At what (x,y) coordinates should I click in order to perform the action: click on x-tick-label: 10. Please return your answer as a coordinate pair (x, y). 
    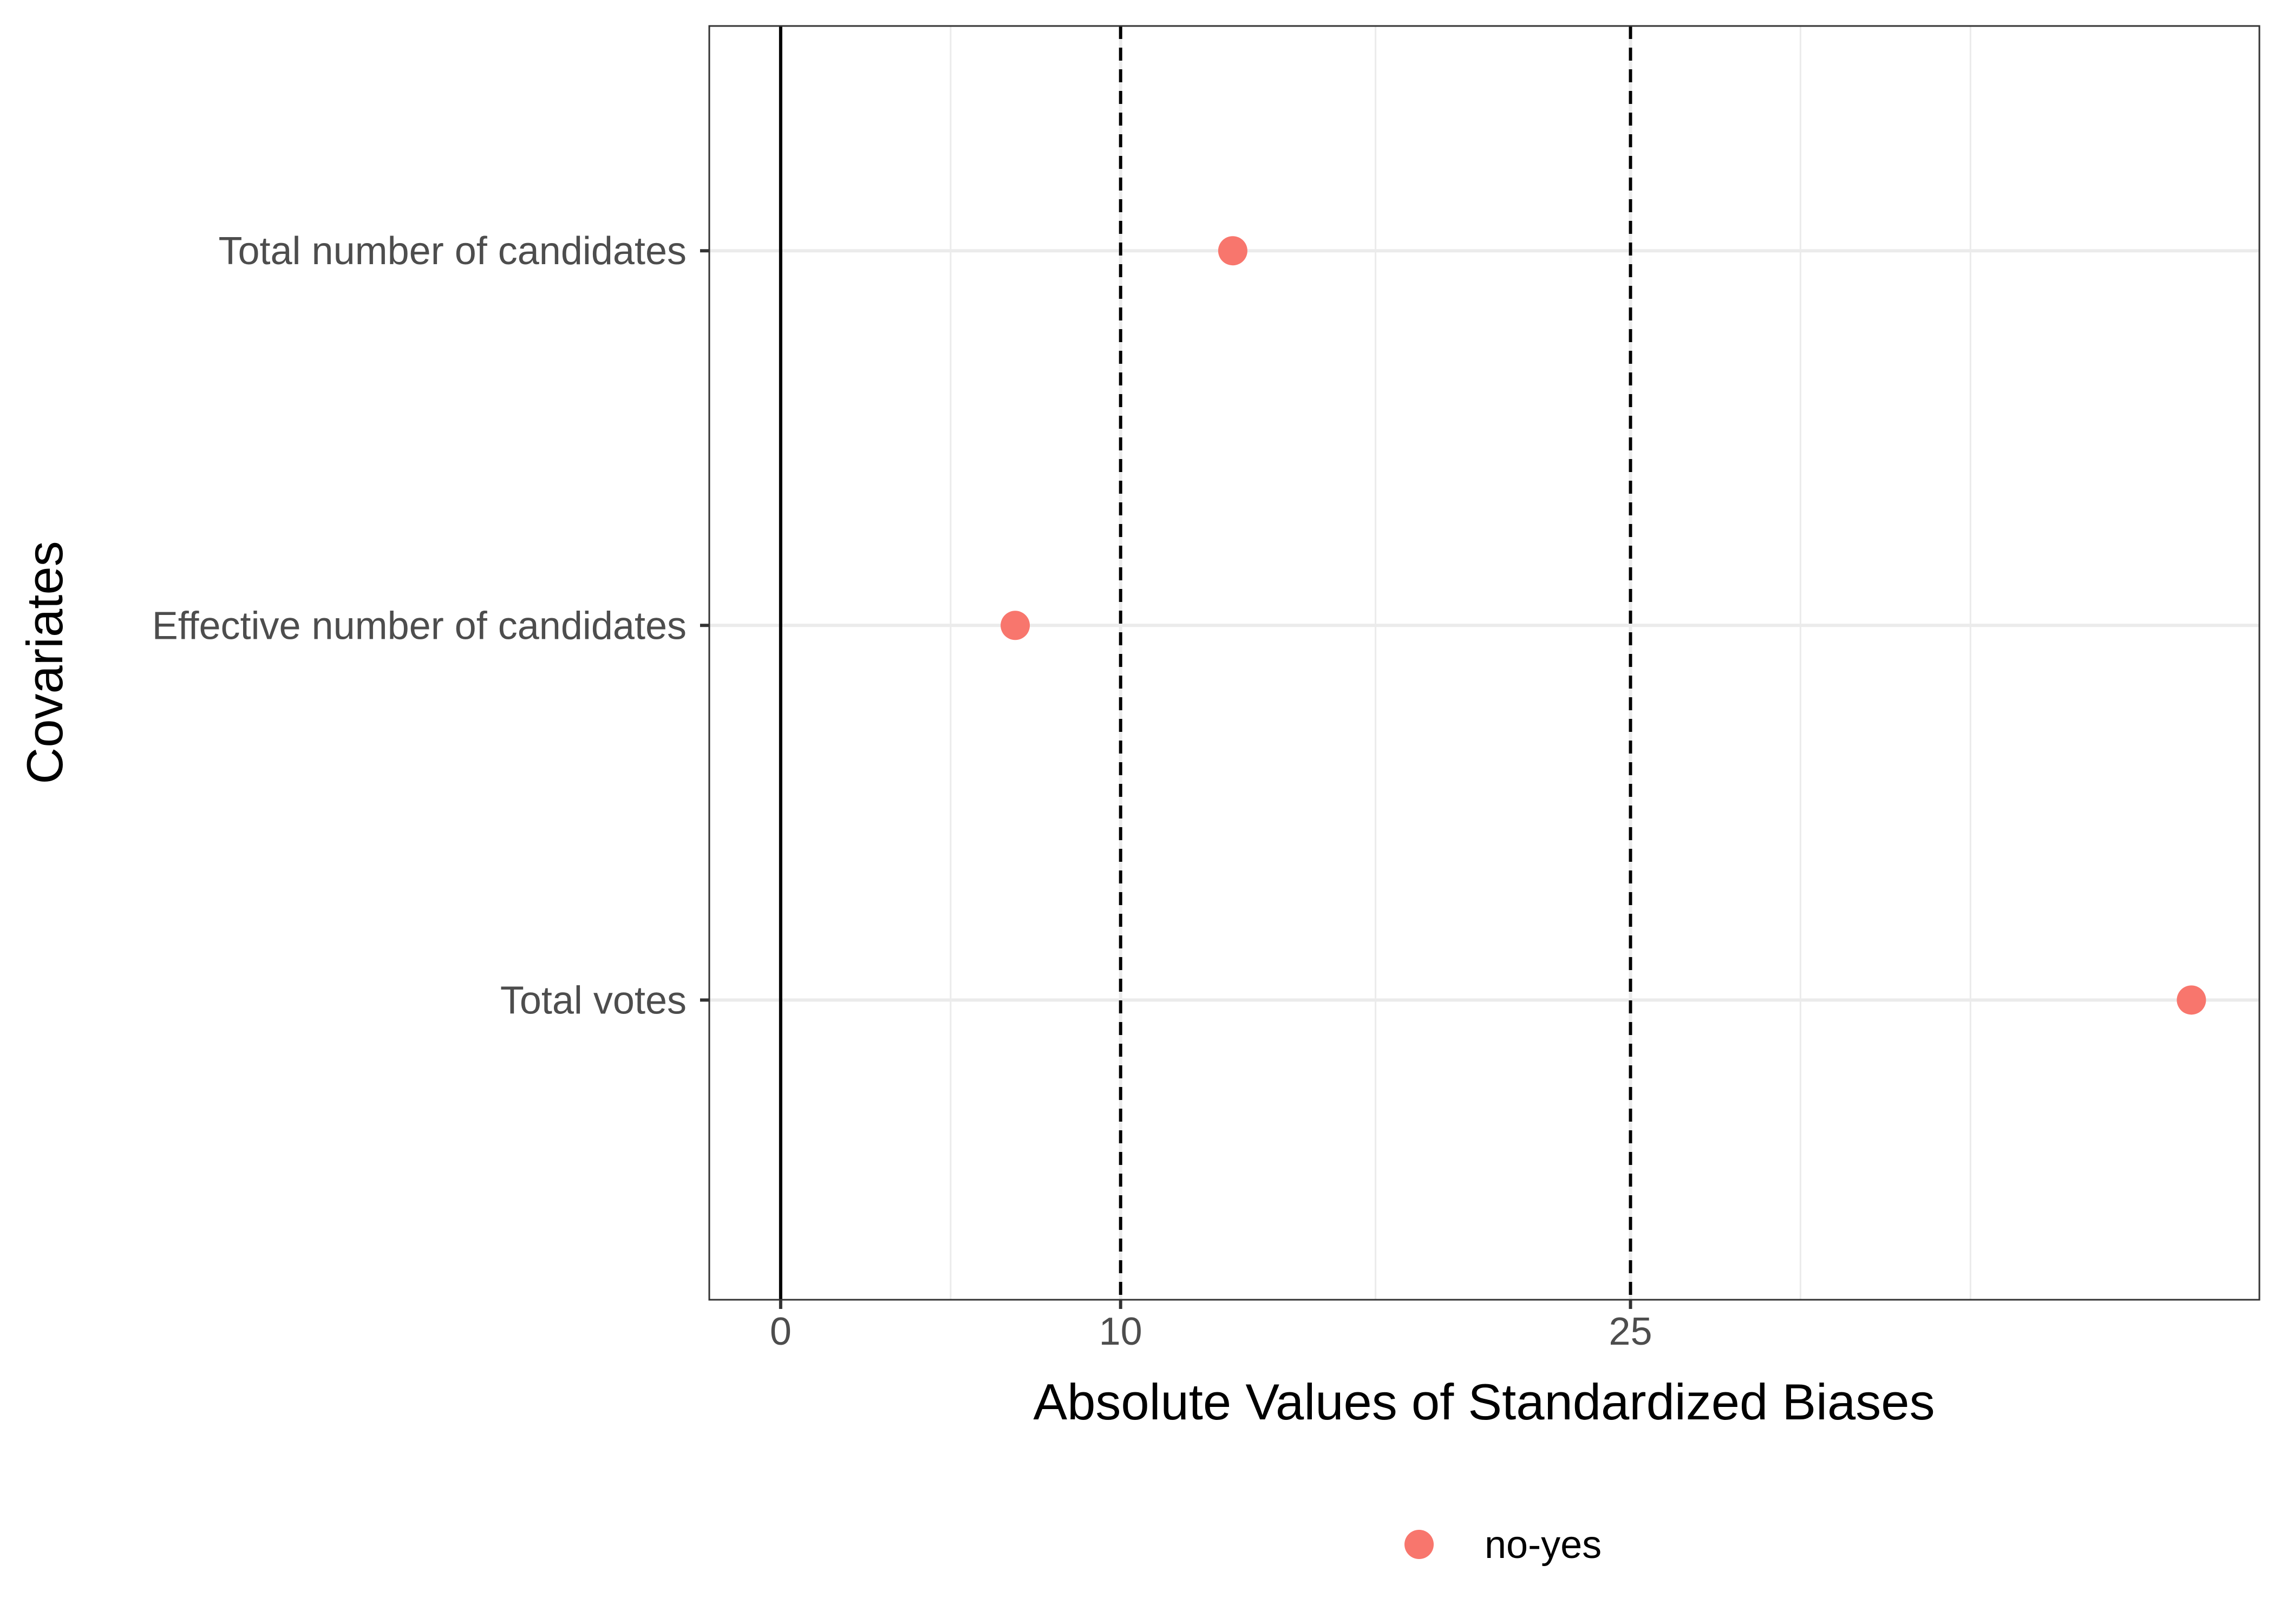
    Looking at the image, I should click on (1120, 1331).